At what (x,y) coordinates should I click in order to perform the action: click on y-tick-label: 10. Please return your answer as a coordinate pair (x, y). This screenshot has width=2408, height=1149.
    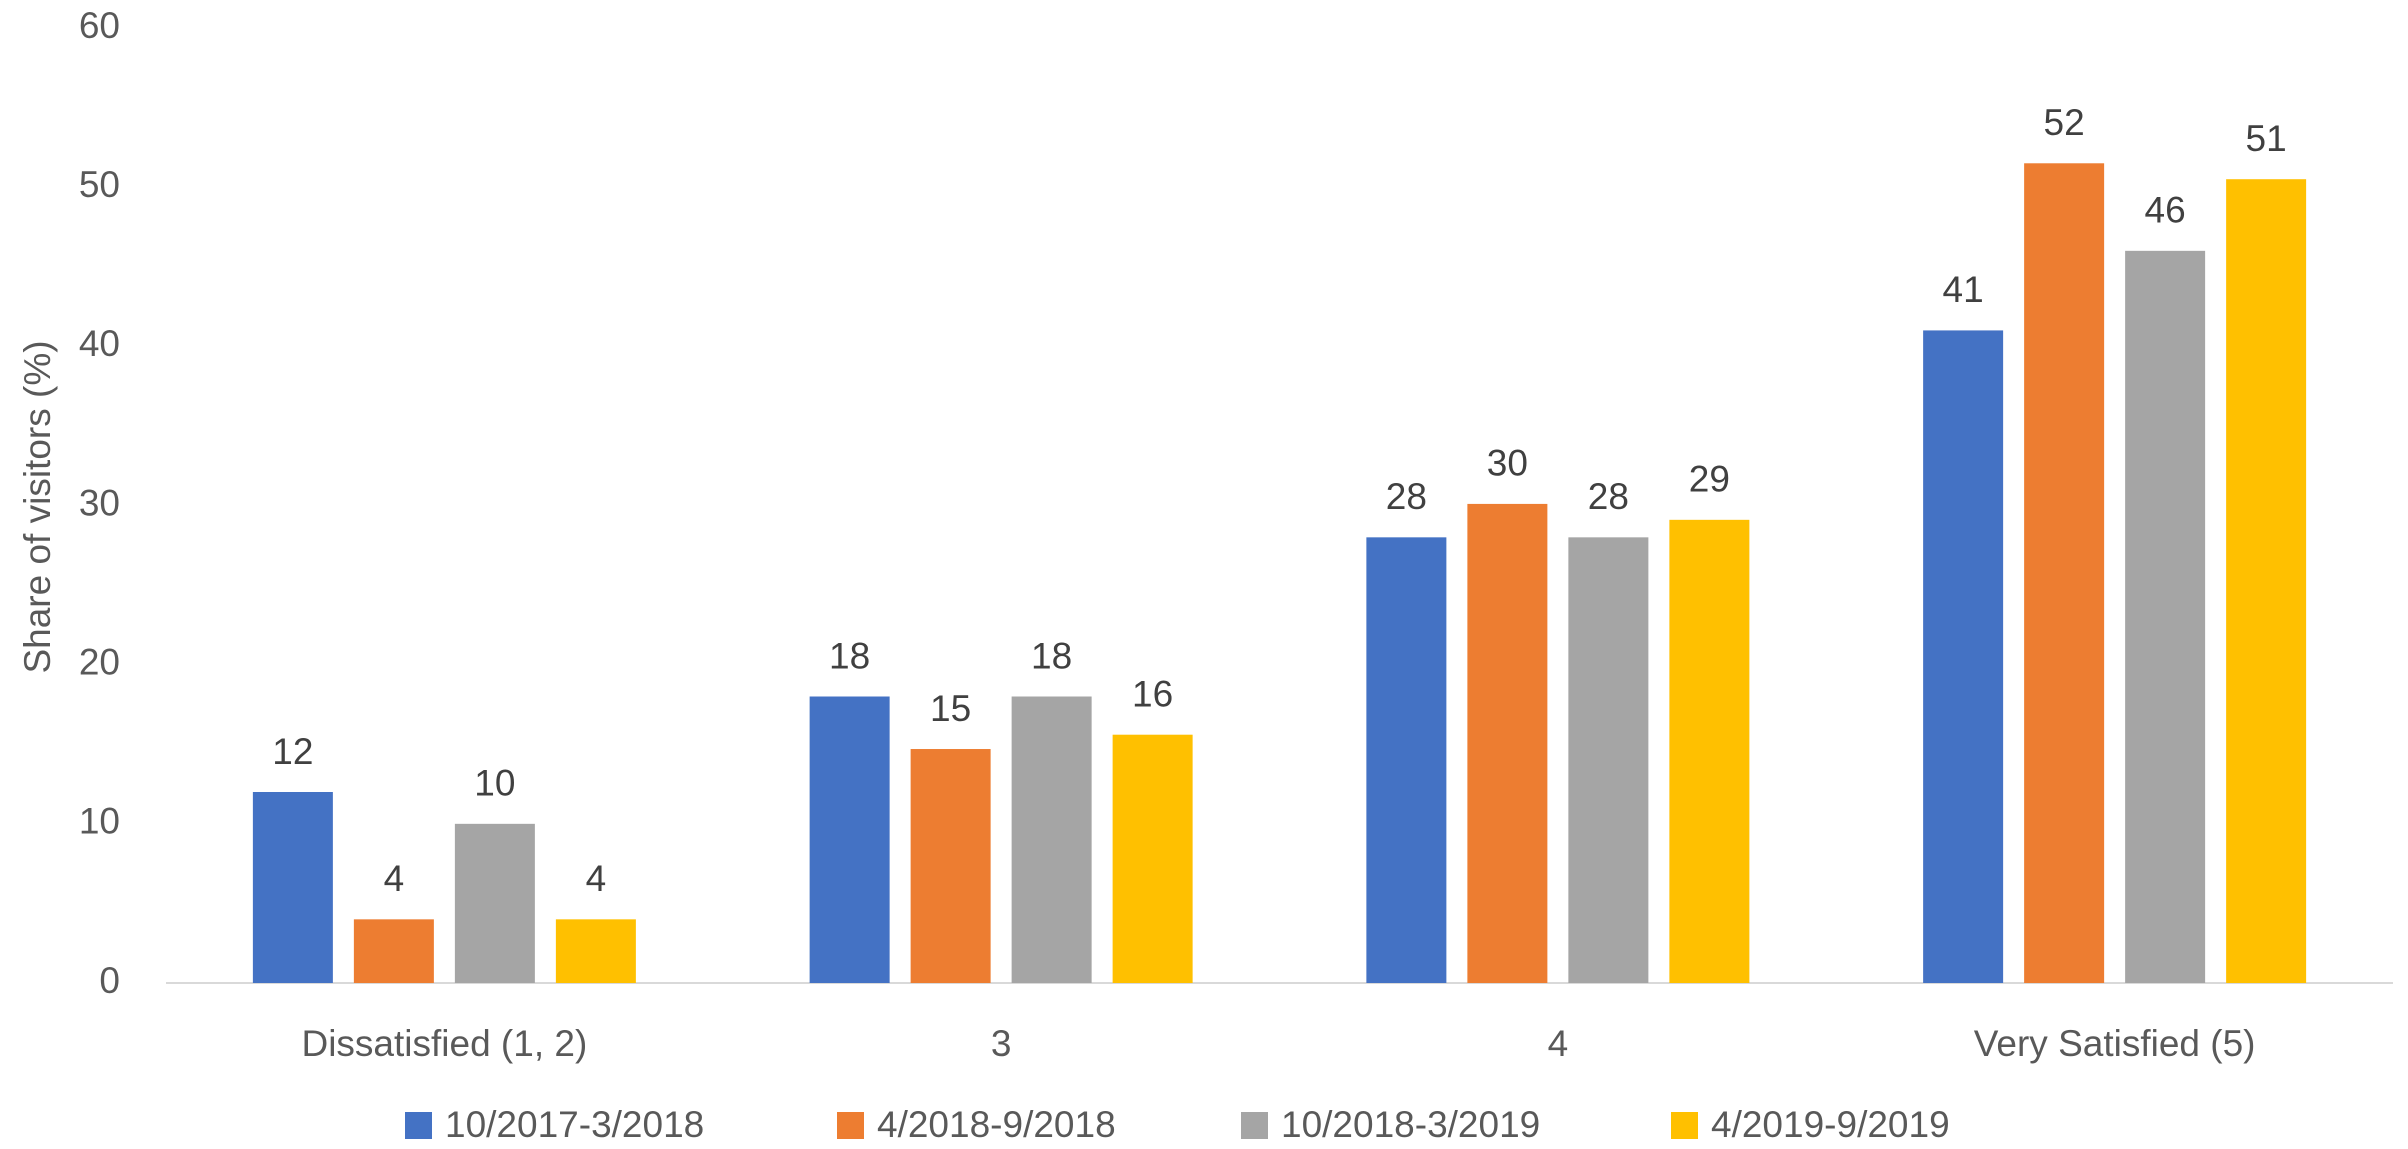
    Looking at the image, I should click on (99, 821).